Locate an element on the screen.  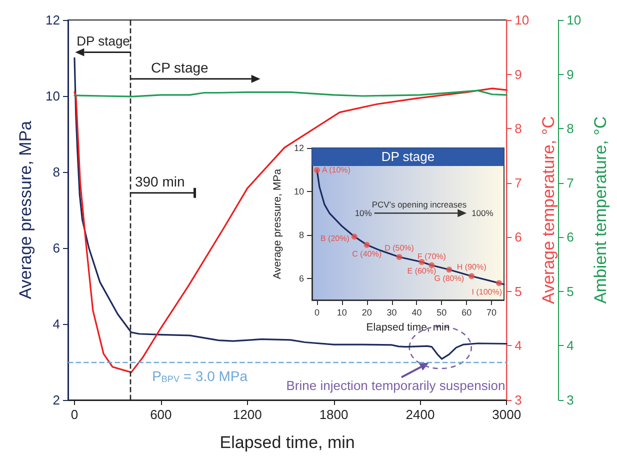
annotation: G (80%) is located at coordinates (449, 279).